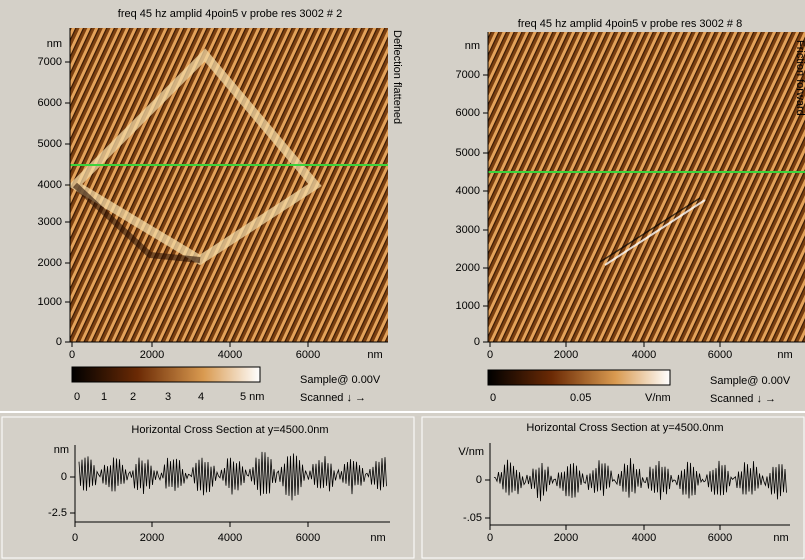  Describe the element at coordinates (104, 397) in the screenshot. I see `colorbar-label: 1` at that location.